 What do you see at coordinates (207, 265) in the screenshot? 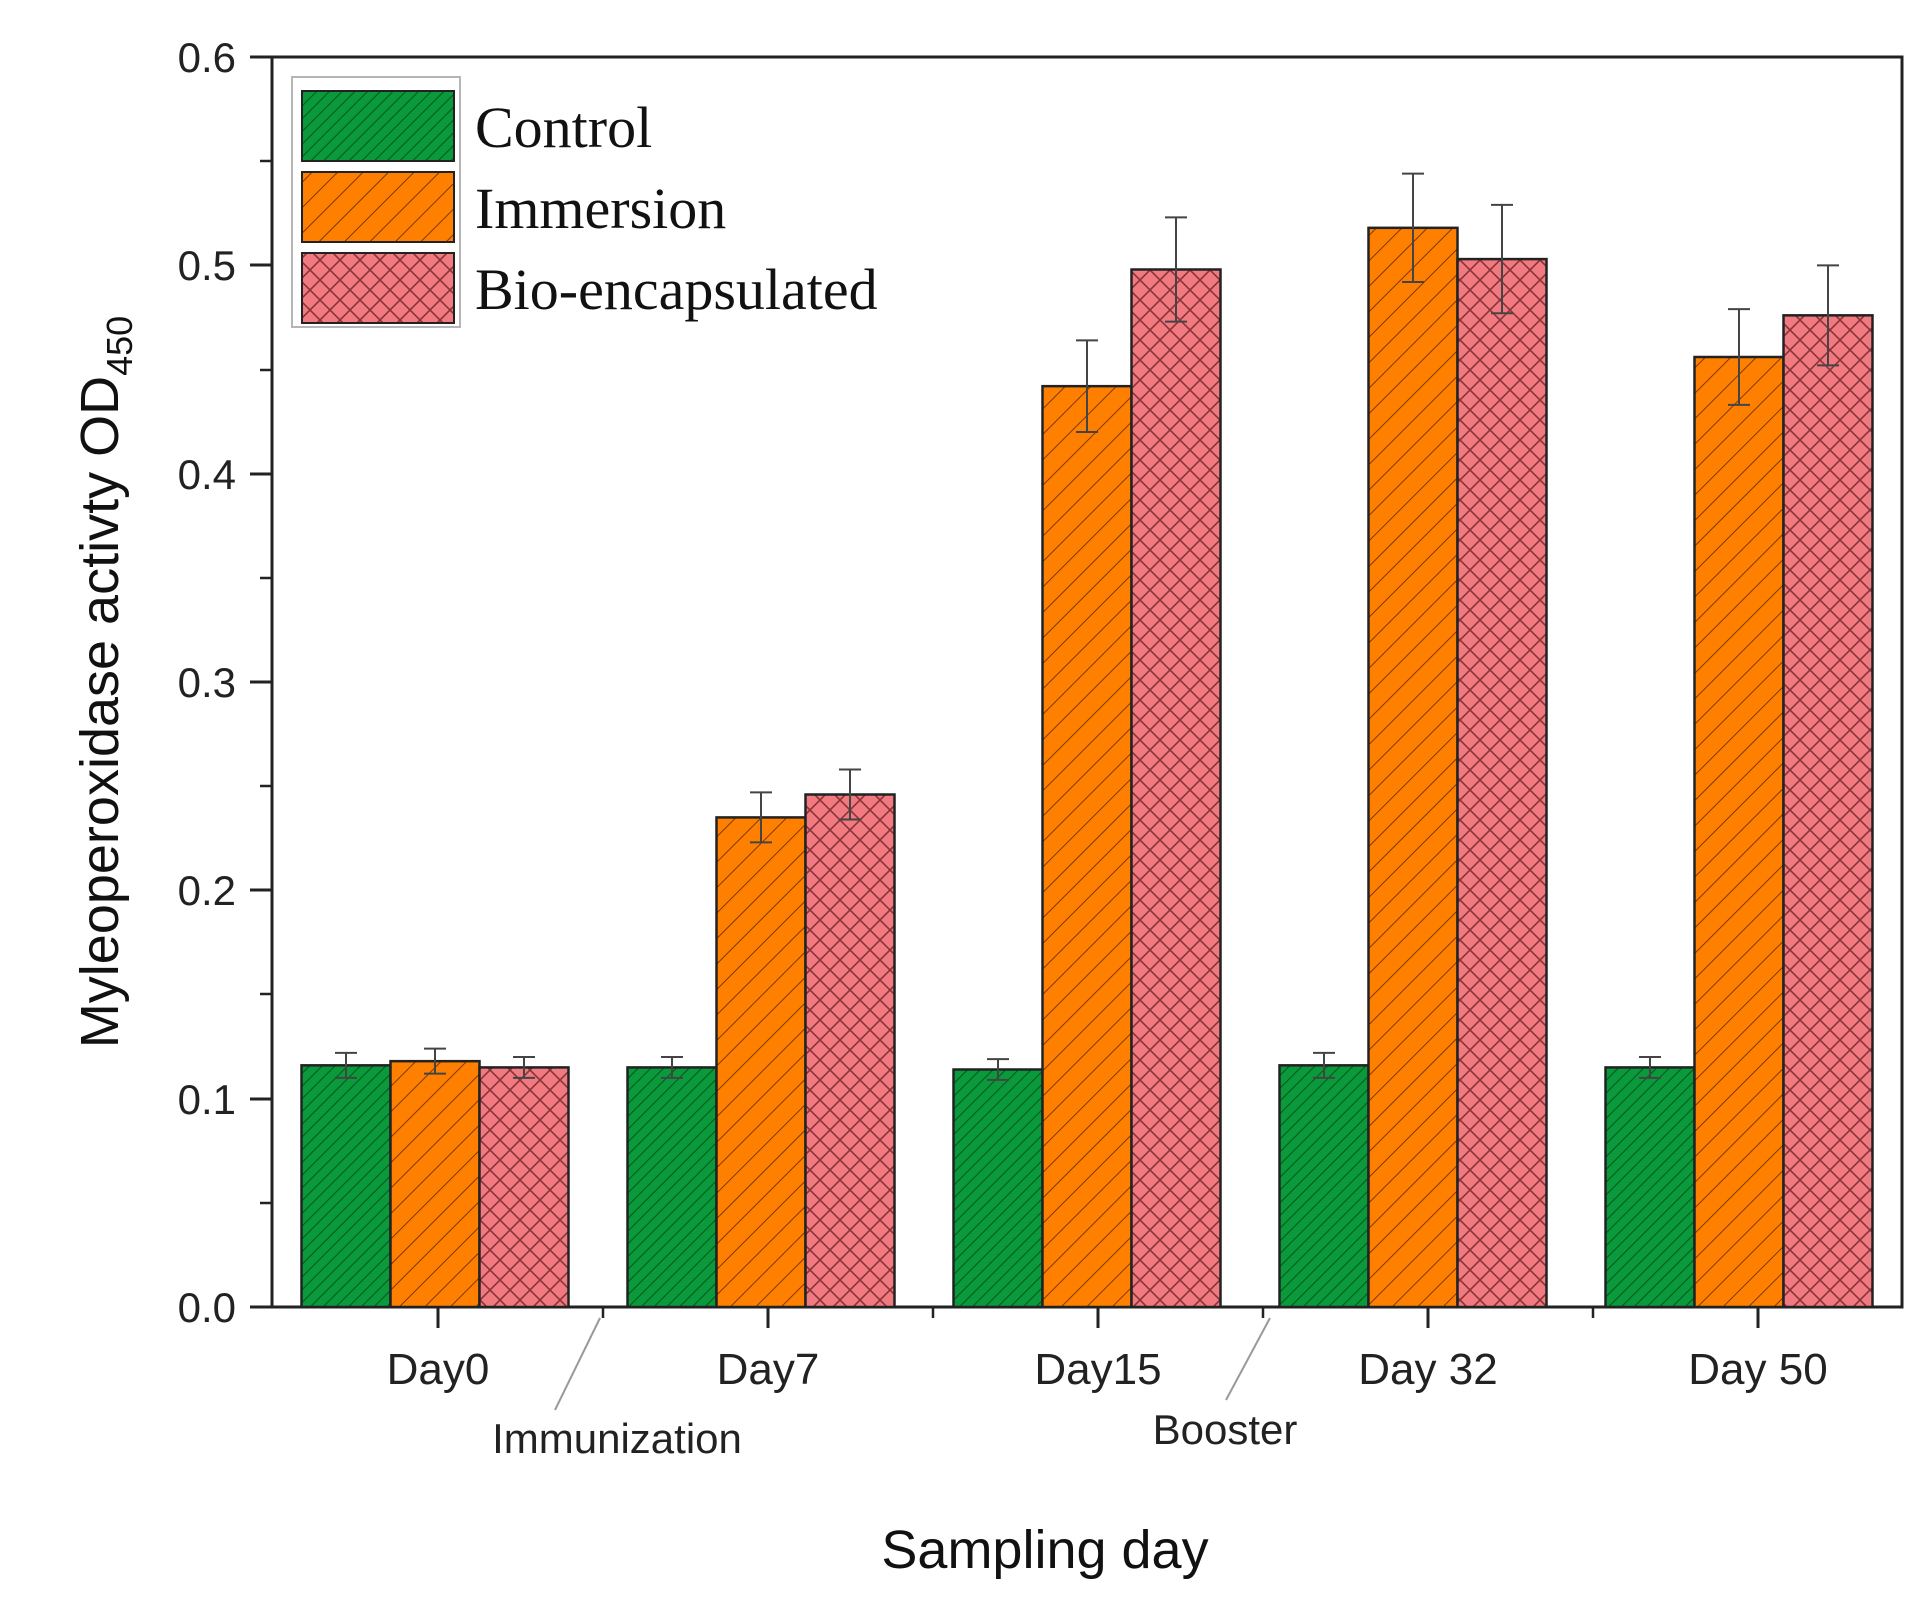
I see `y-tick-label: 0.5` at bounding box center [207, 265].